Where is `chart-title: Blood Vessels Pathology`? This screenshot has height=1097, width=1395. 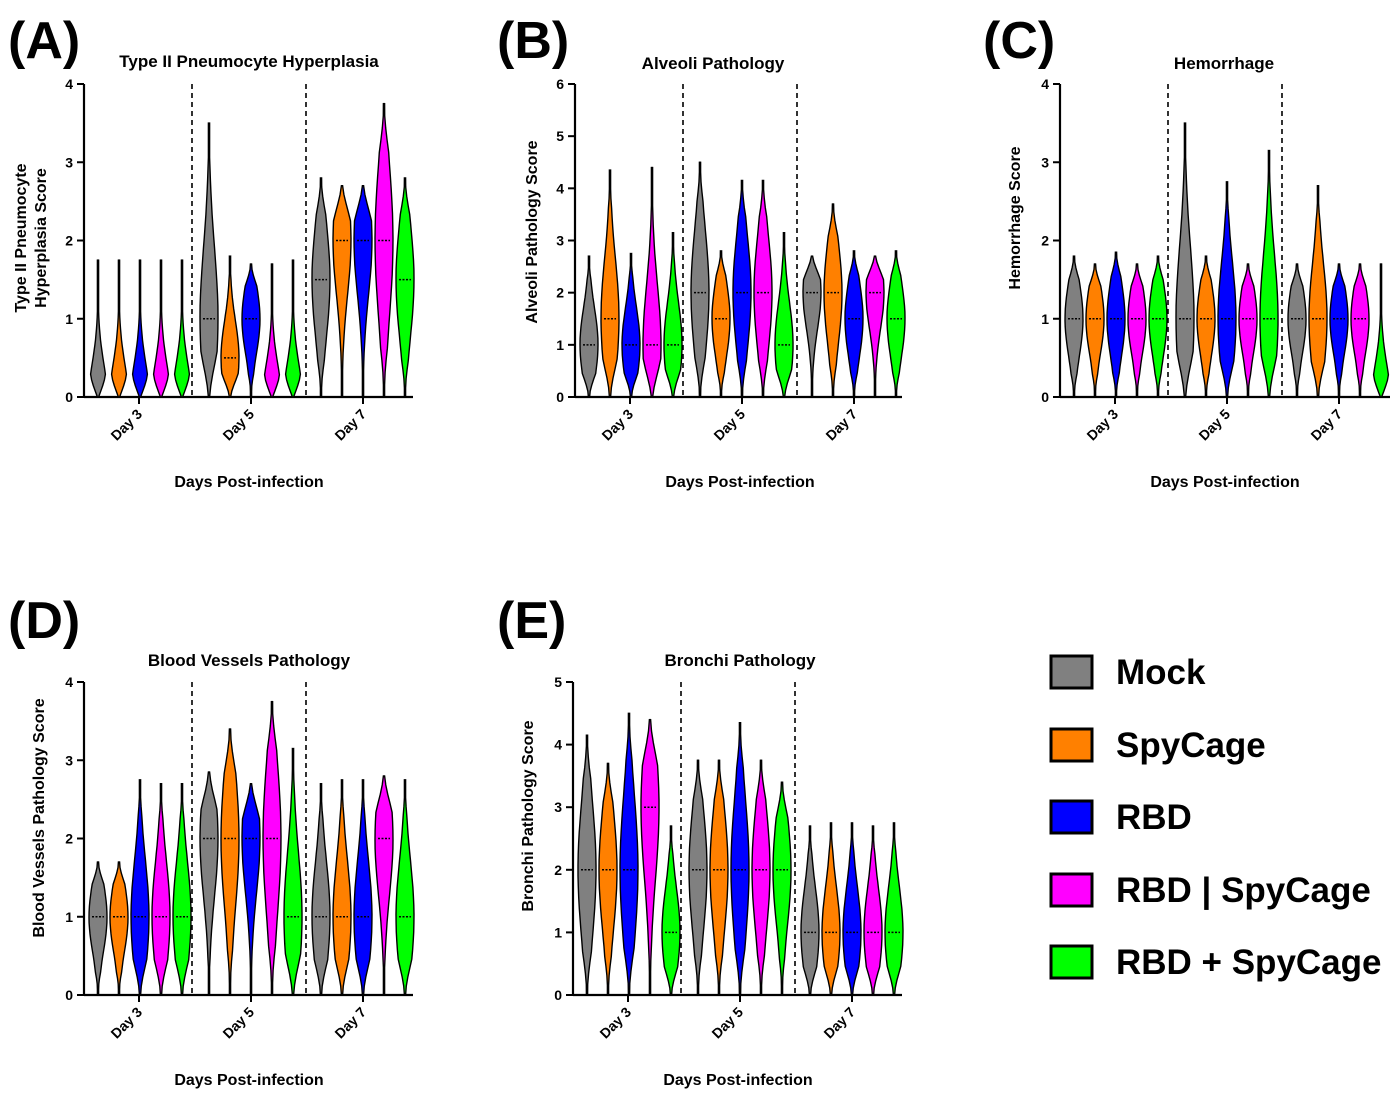 chart-title: Blood Vessels Pathology is located at coordinates (249, 660).